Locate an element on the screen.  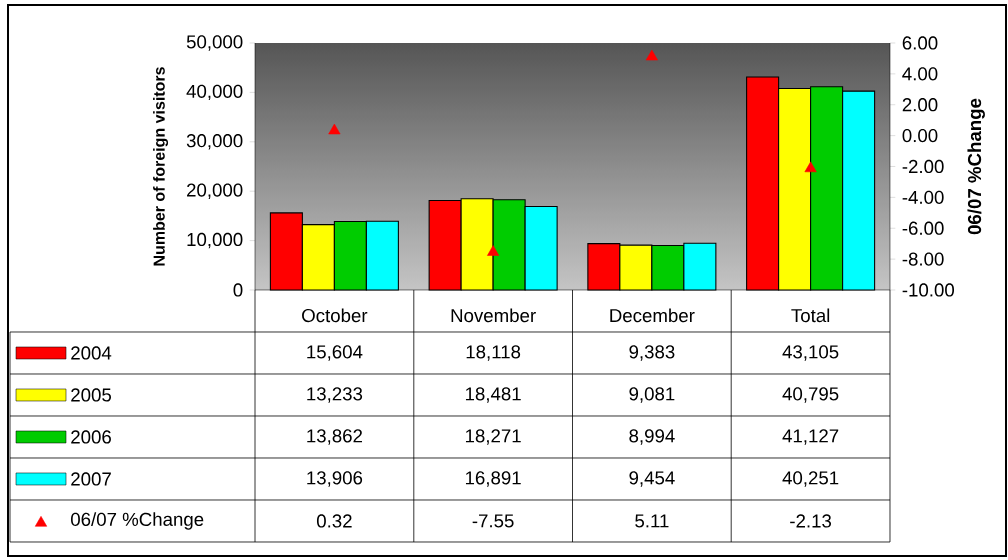
y2-tick-label: -6.00 is located at coordinates (923, 228).